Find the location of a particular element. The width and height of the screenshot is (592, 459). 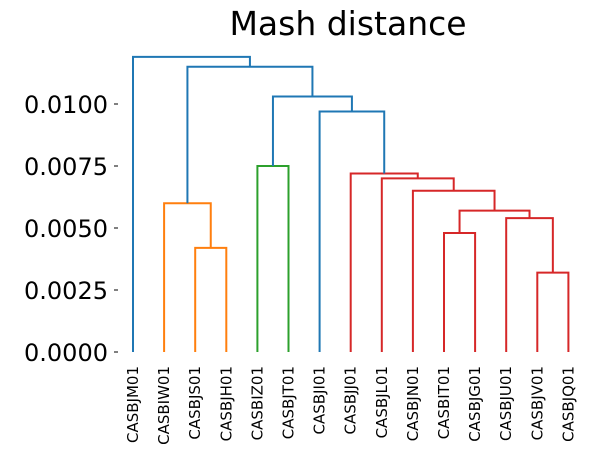

y-axis: 0.0000 0.0025 0.0050 0.0075 0.0100 is located at coordinates (71, 229).